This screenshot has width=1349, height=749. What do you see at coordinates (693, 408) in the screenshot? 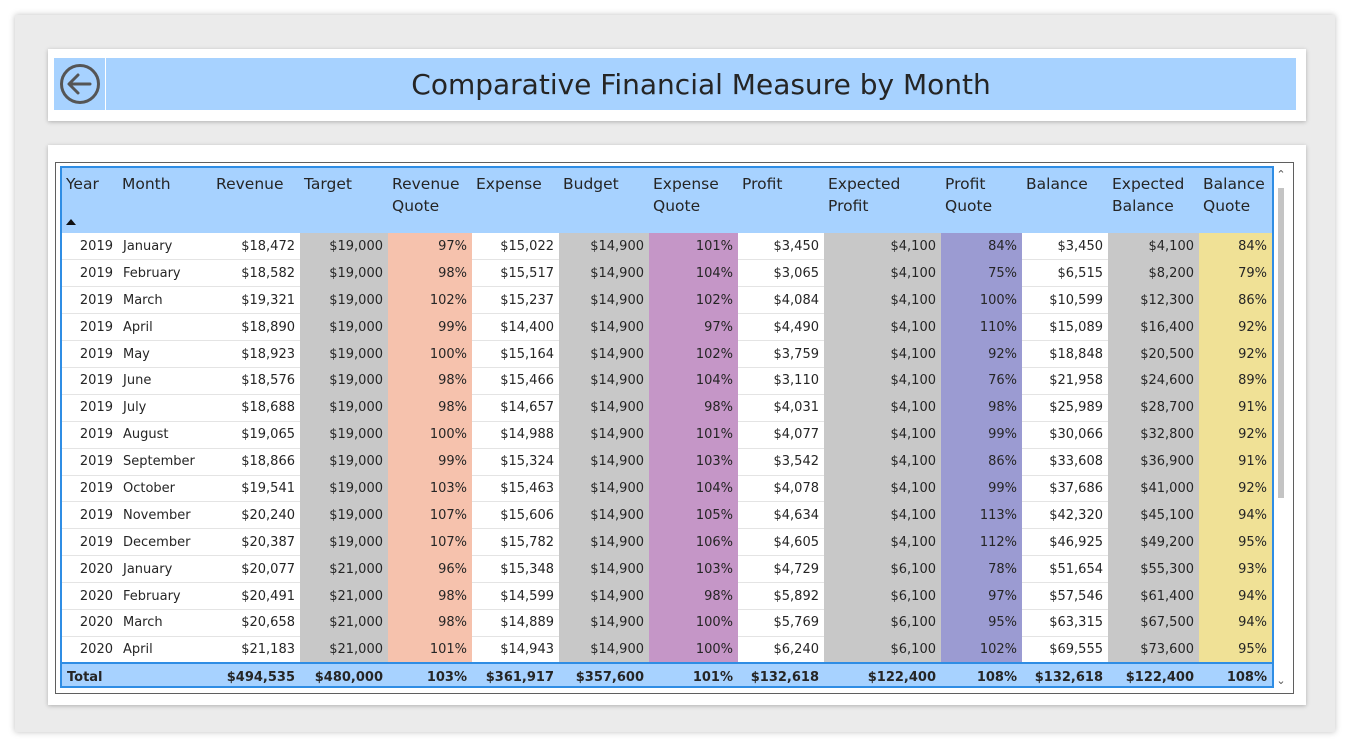
I see `cell-expense-quote: 98%` at bounding box center [693, 408].